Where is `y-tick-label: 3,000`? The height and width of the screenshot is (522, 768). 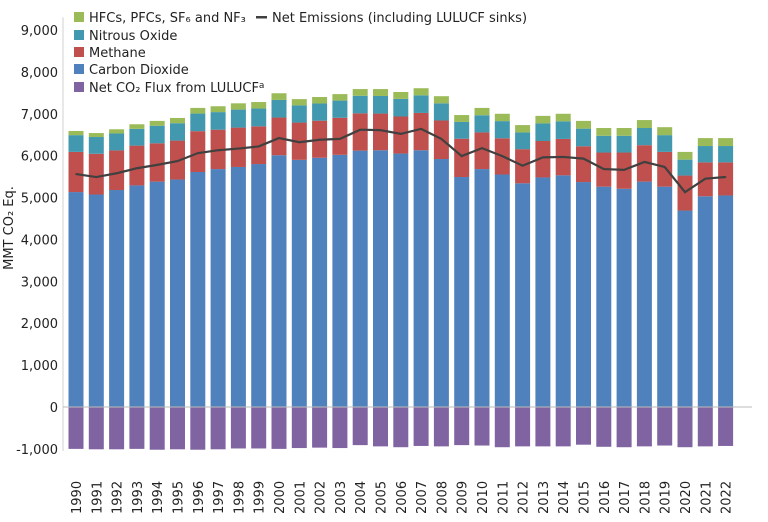
y-tick-label: 3,000 is located at coordinates (39, 282).